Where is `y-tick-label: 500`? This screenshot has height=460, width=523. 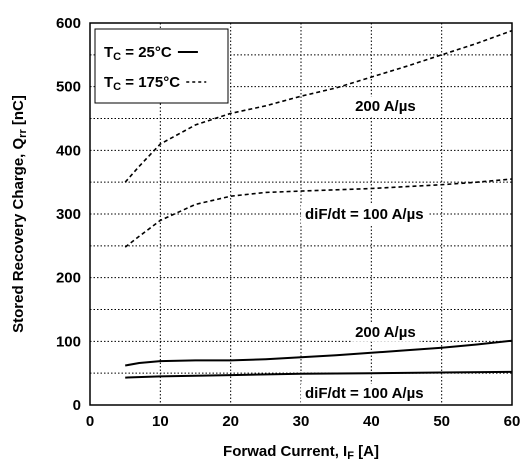 y-tick-label: 500 is located at coordinates (68, 87).